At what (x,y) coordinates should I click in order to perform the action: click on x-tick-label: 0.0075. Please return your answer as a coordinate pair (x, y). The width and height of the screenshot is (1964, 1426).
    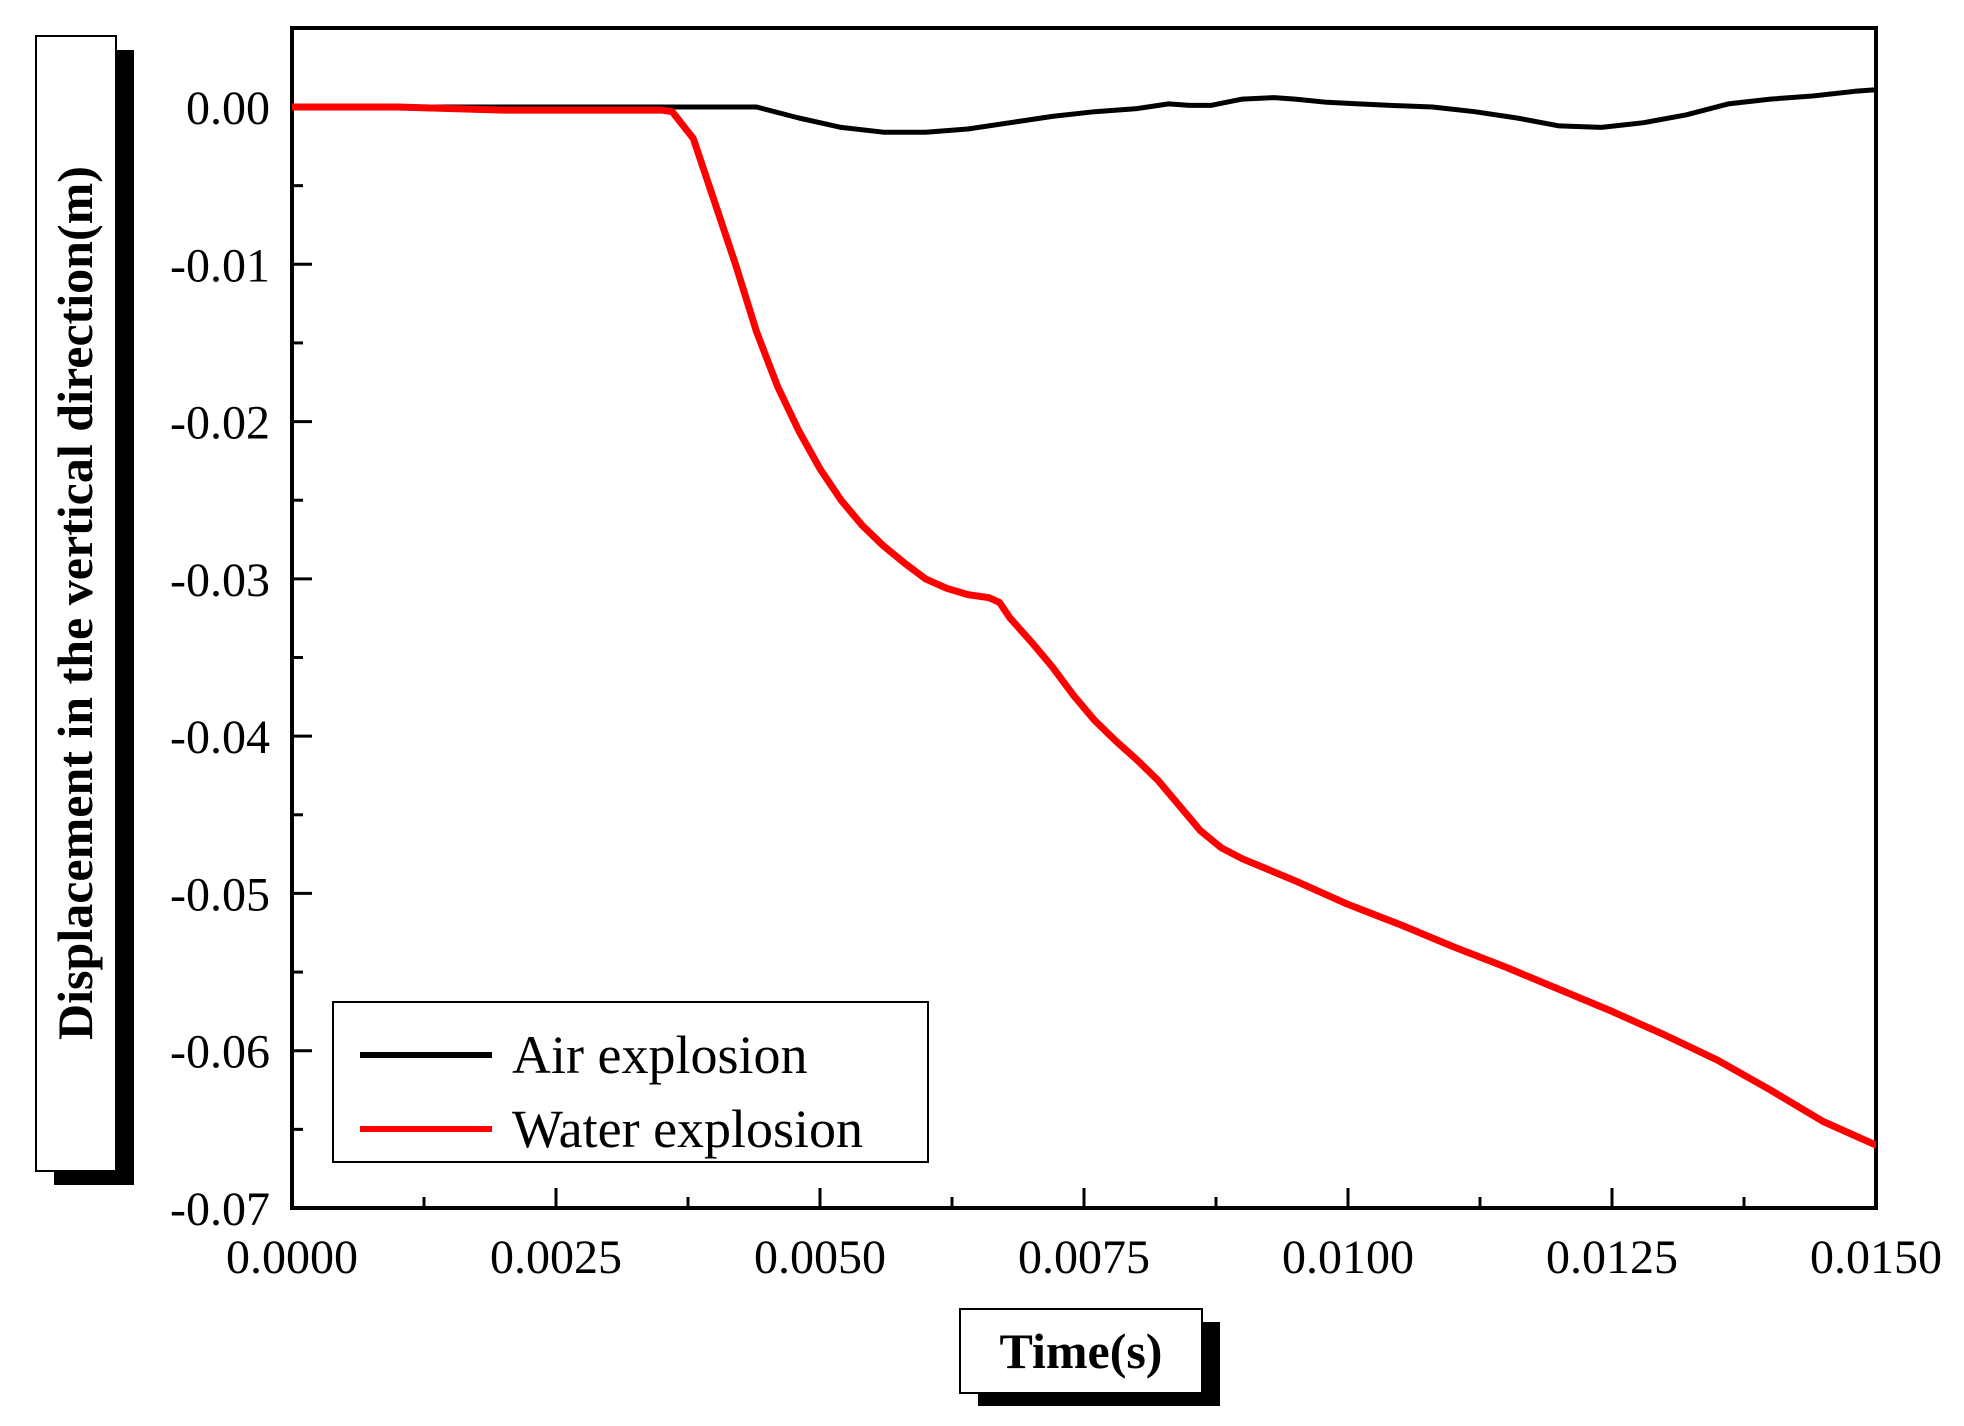
    Looking at the image, I should click on (1084, 1257).